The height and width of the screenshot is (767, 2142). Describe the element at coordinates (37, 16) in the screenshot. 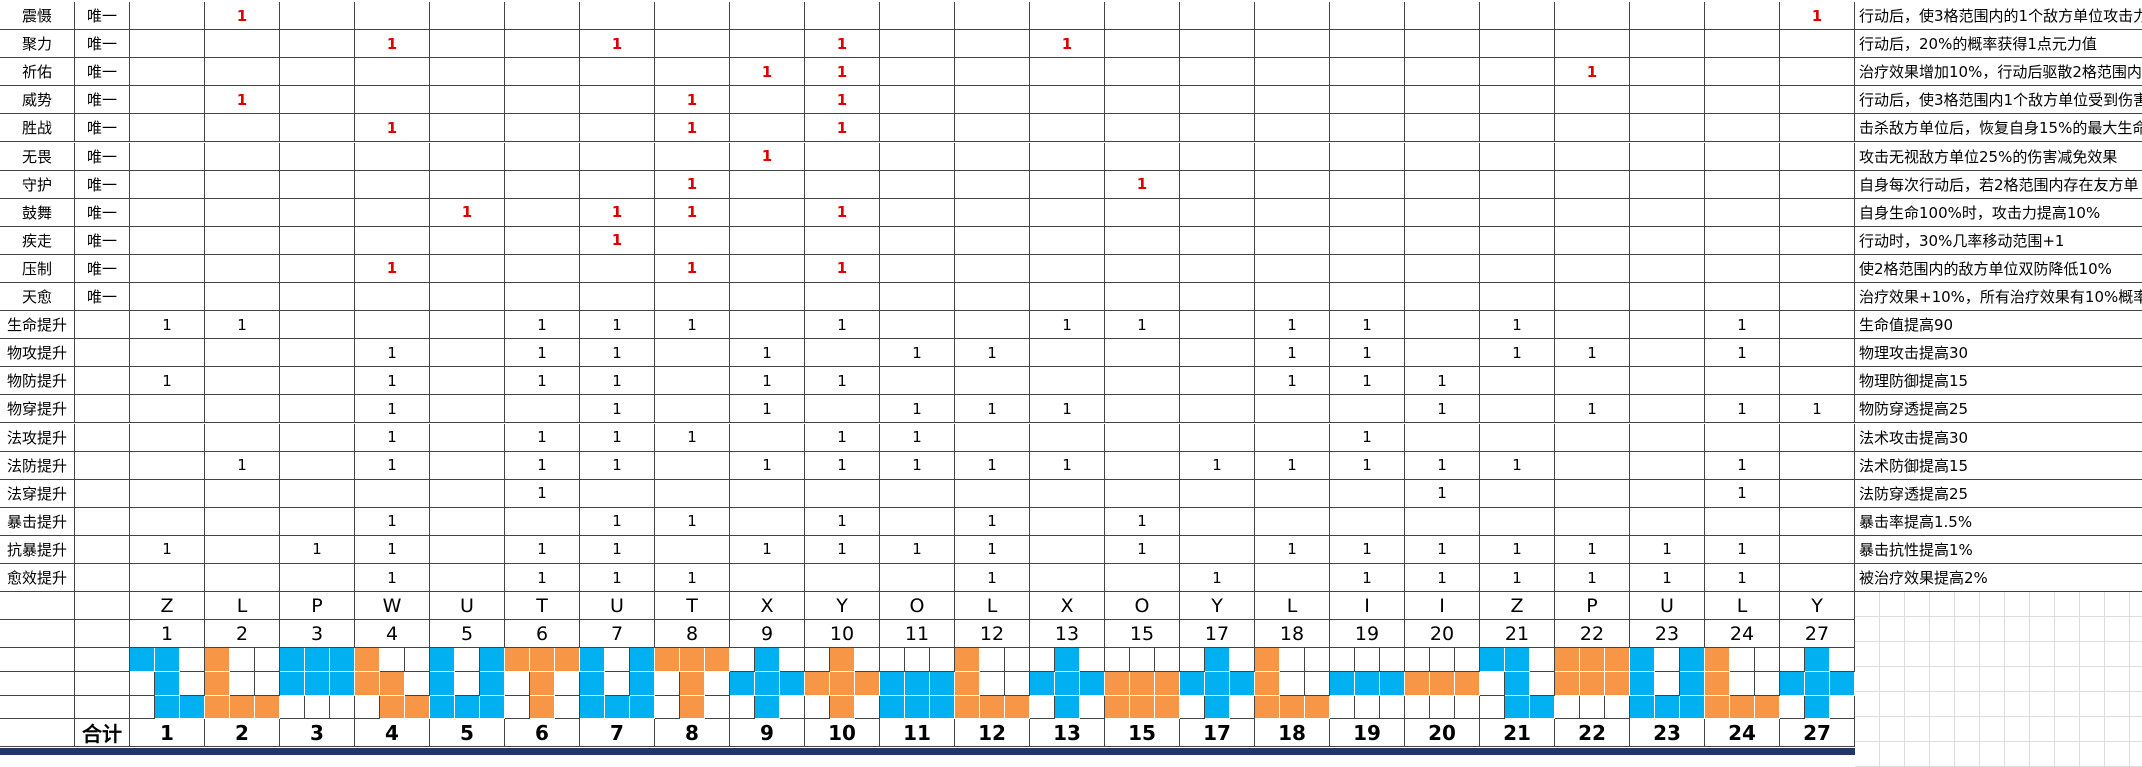

I see `row-name: 震慑` at that location.